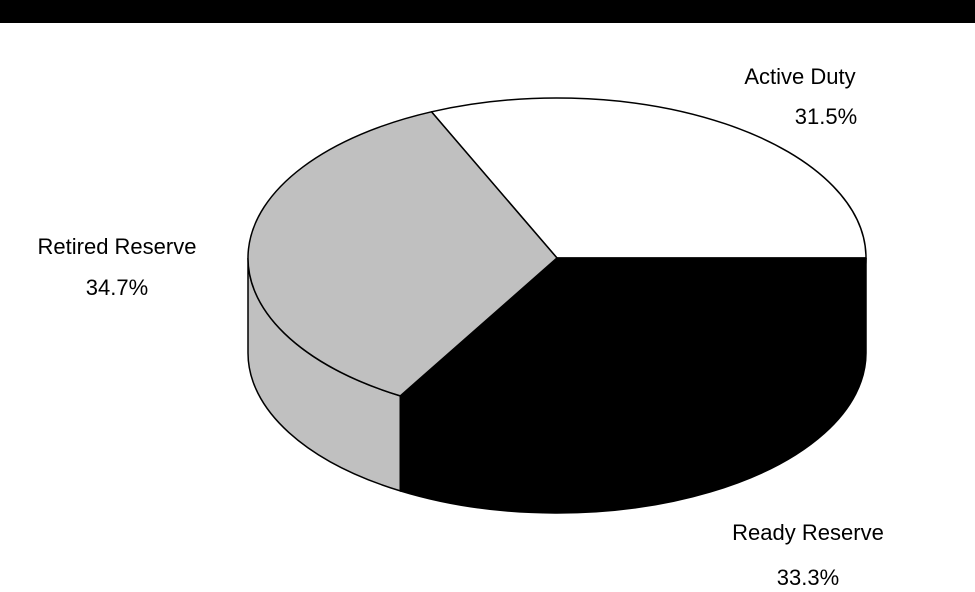  Describe the element at coordinates (808, 577) in the screenshot. I see `slice-value-ready-reserve: 33.3%` at that location.